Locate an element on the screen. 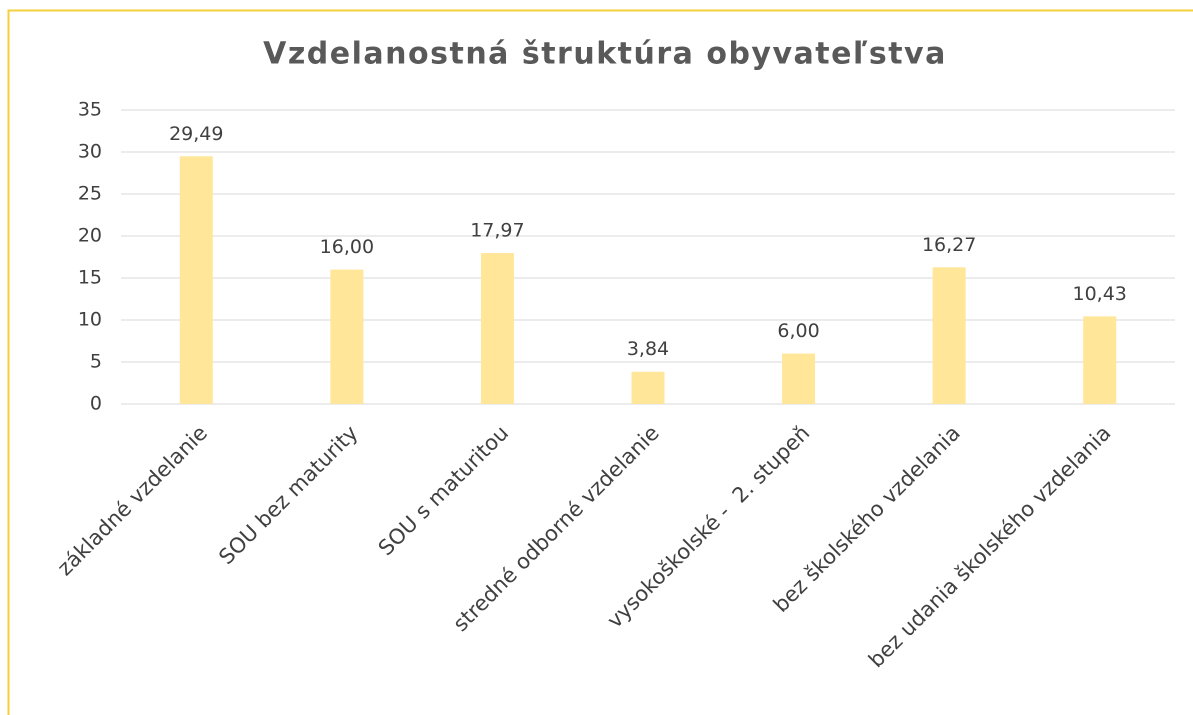  data-label: 3,84 is located at coordinates (648, 349).